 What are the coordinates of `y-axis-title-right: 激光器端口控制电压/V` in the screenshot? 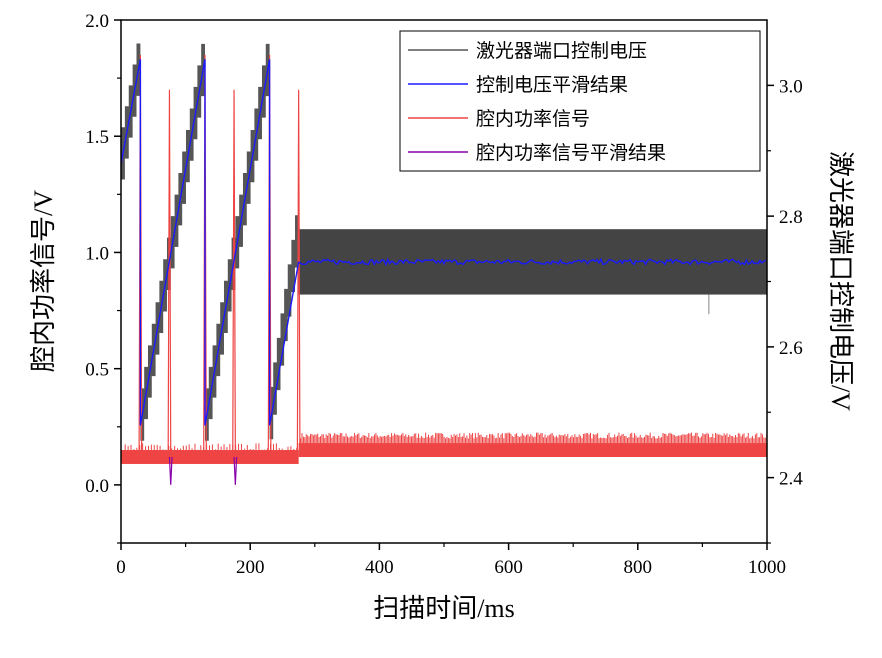 It's located at (840, 281).